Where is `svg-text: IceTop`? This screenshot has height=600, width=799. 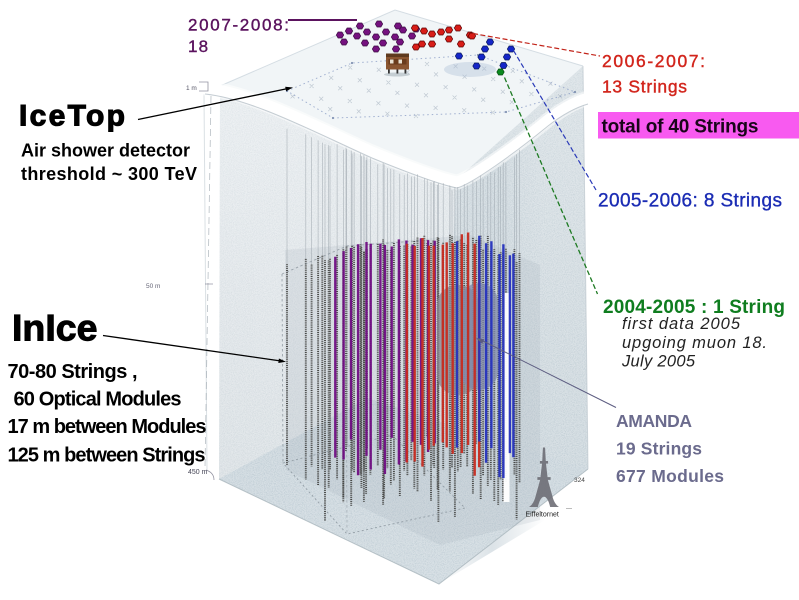 svg-text: IceTop is located at coordinates (72, 116).